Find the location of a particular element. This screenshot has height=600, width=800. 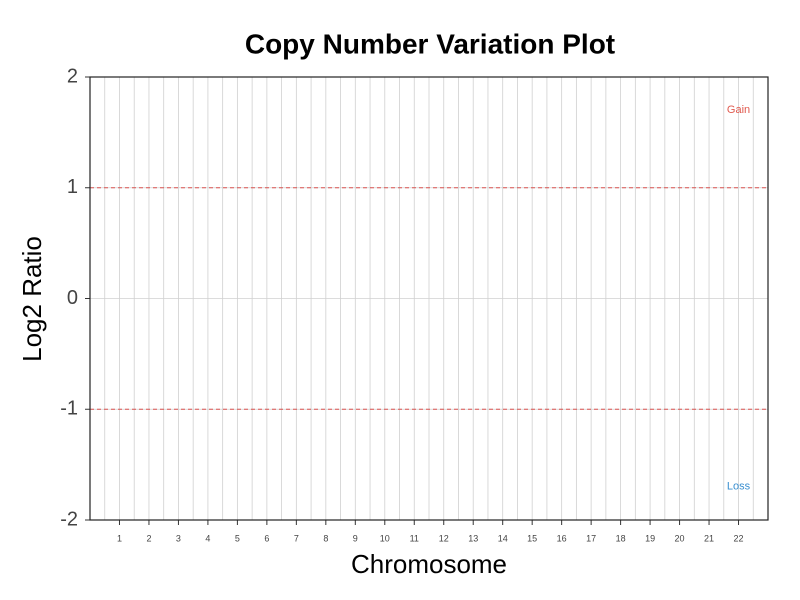

x-tick-label: 10 is located at coordinates (385, 538).